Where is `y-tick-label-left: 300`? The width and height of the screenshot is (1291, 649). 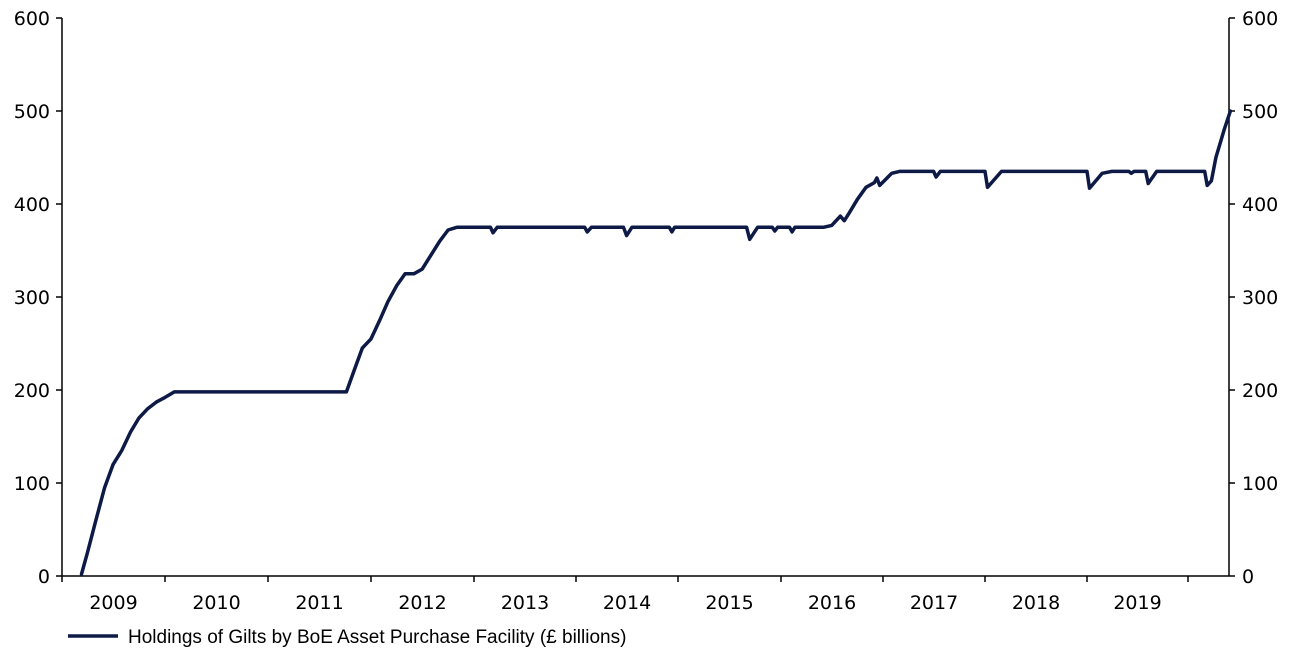 y-tick-label-left: 300 is located at coordinates (32, 298).